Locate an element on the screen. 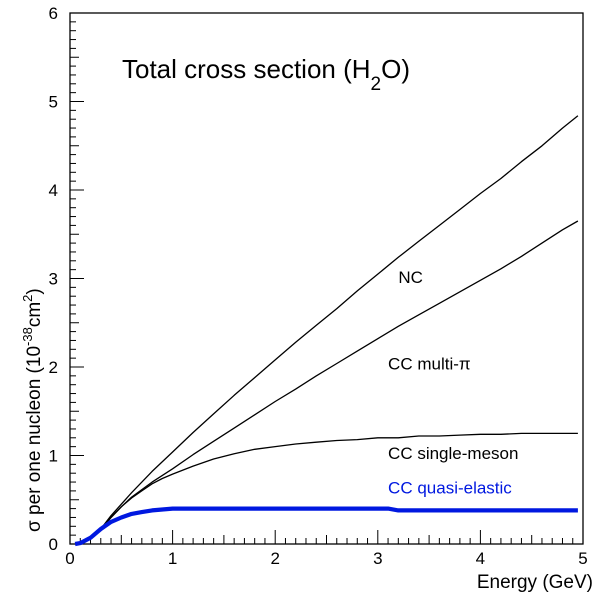  x-tick-label: 3 is located at coordinates (377, 558).